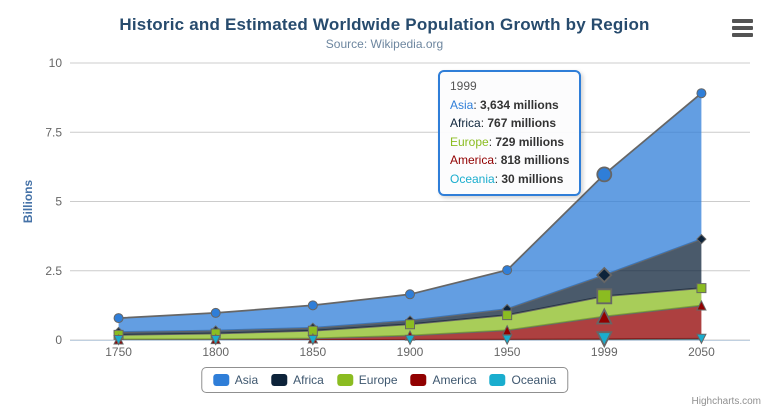 The image size is (769, 416). I want to click on x-axis-tick-label: 1999, so click(604, 352).